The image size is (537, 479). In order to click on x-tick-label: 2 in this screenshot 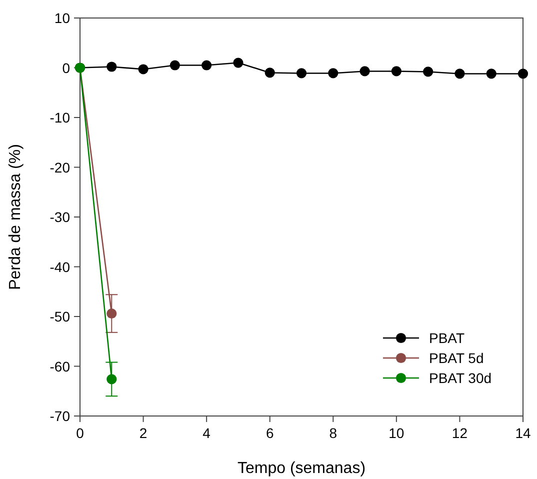, I will do `click(143, 433)`.